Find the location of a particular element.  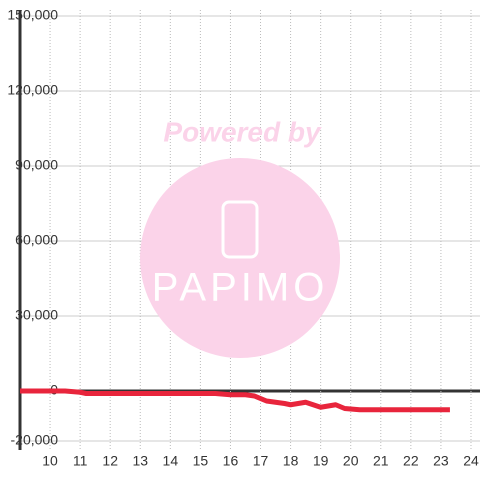

watermark-icon is located at coordinates (240, 229).